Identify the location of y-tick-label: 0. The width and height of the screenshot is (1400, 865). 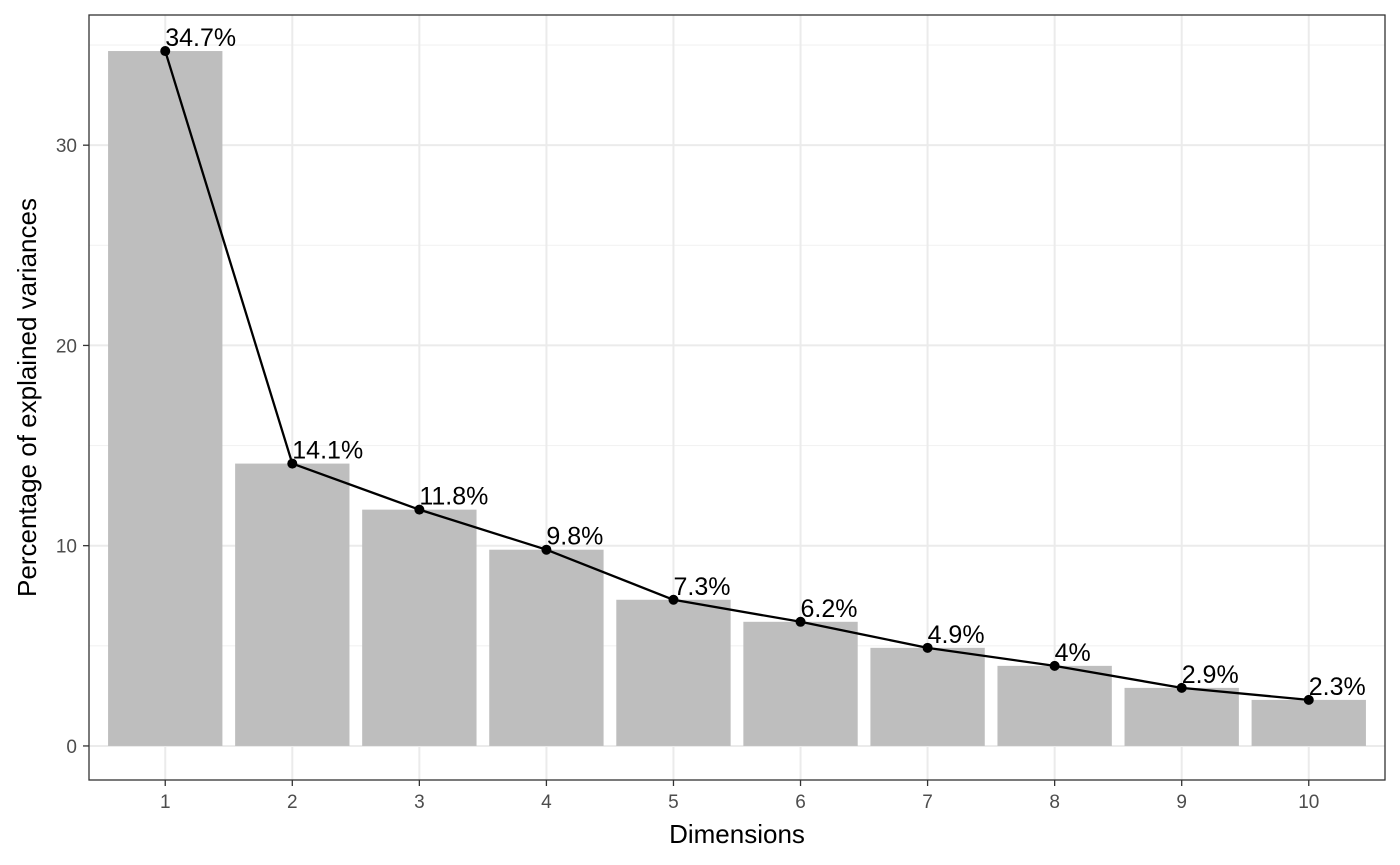
(71, 747).